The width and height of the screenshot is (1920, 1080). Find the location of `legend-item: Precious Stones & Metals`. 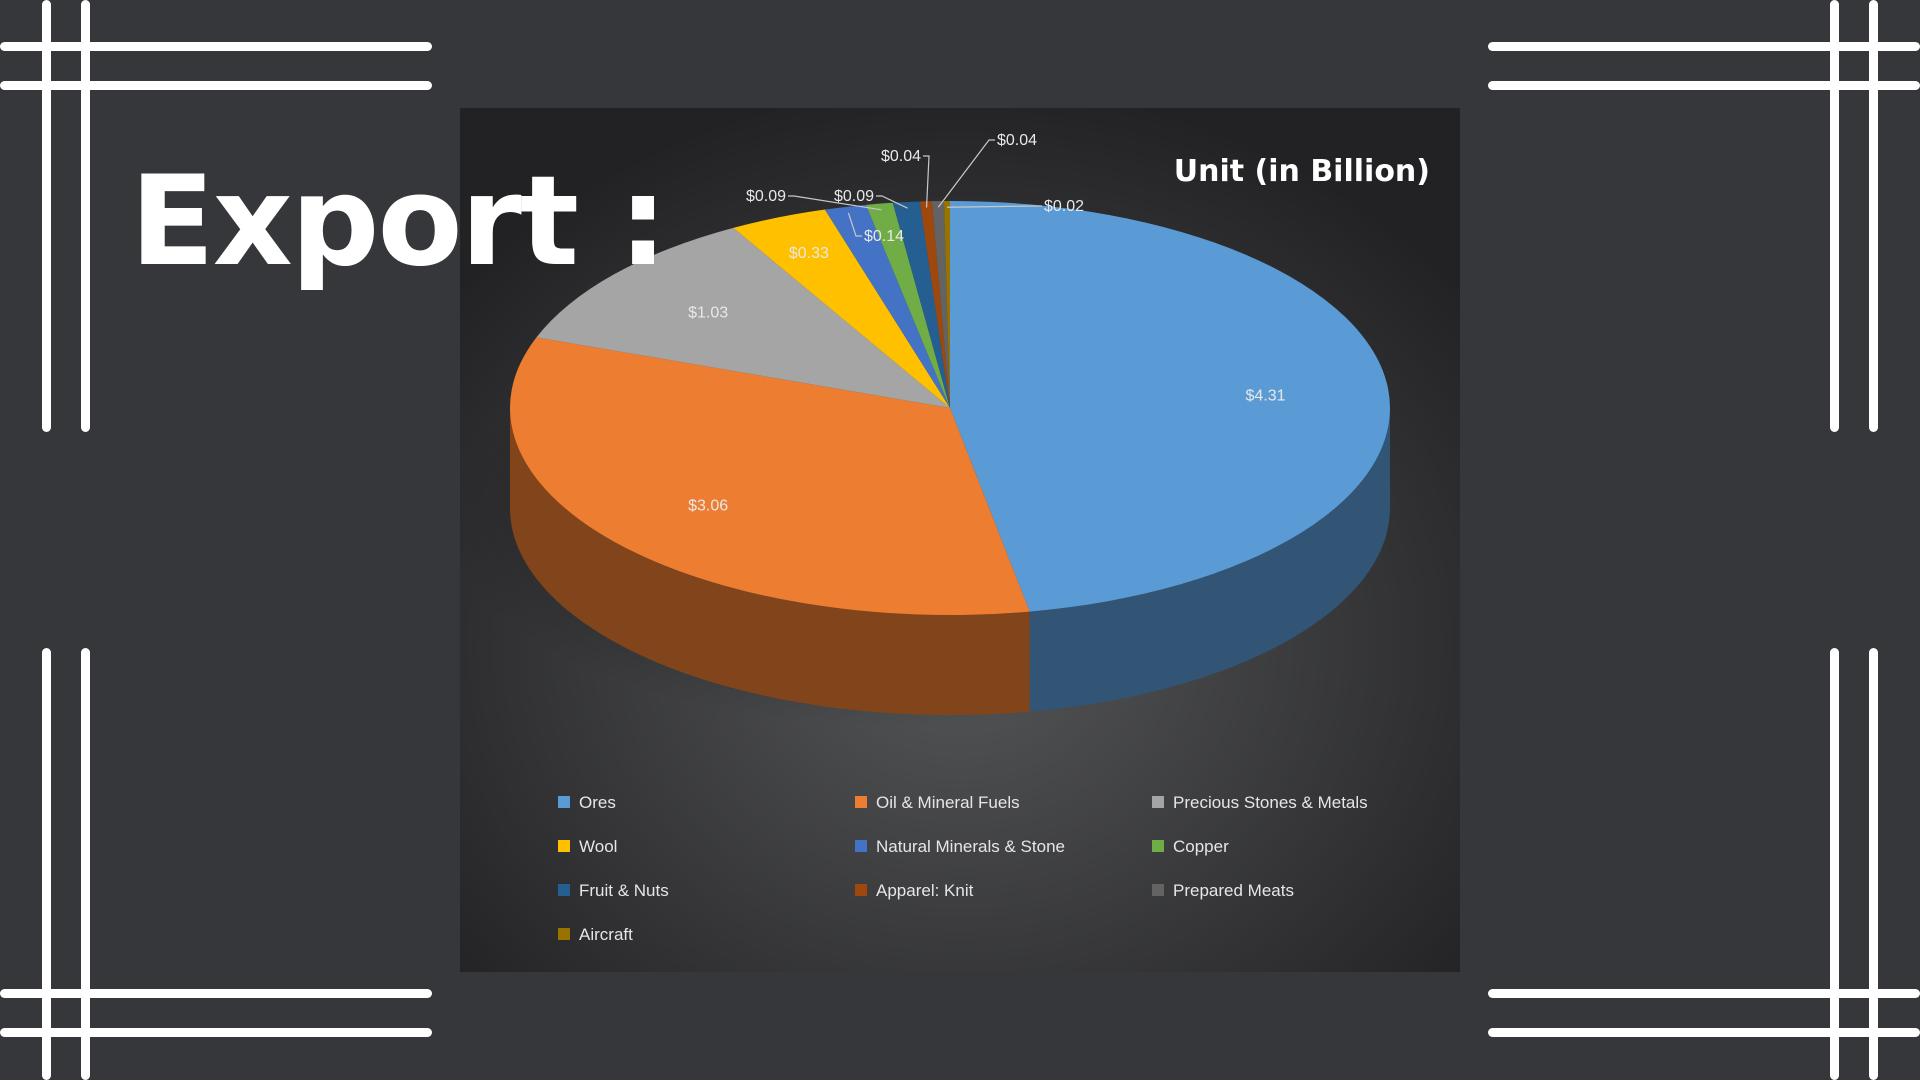

legend-item: Precious Stones & Metals is located at coordinates (1260, 802).